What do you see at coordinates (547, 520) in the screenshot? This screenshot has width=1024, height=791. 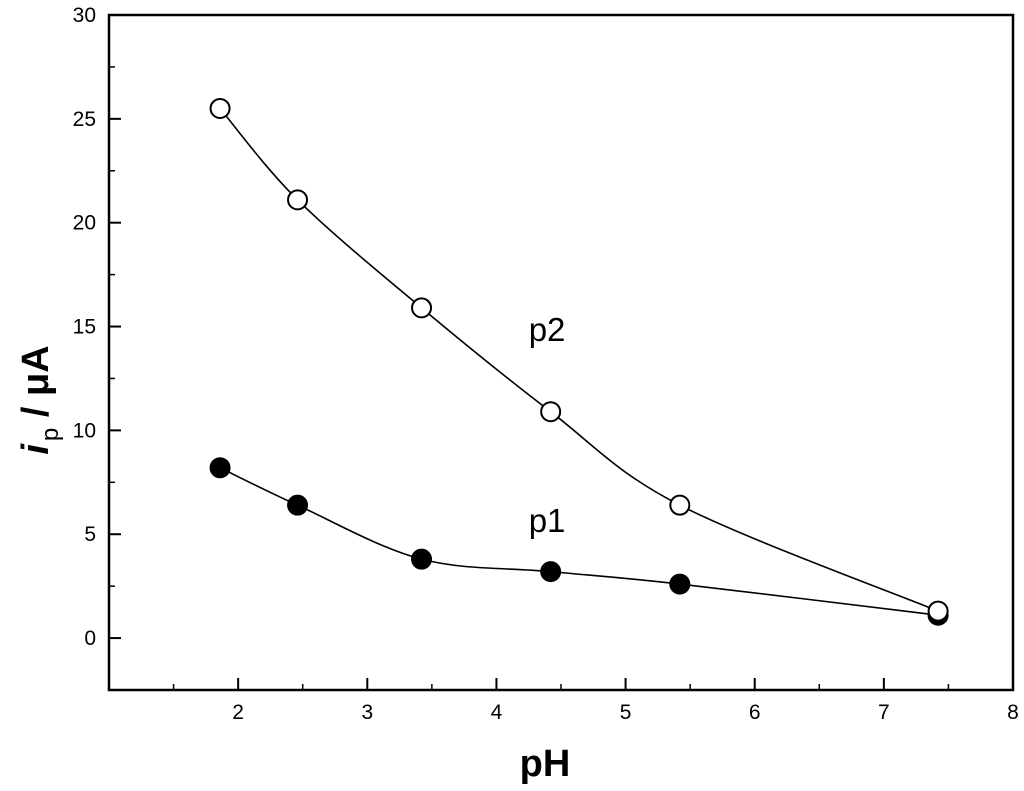 I see `series-label-p1: p1` at bounding box center [547, 520].